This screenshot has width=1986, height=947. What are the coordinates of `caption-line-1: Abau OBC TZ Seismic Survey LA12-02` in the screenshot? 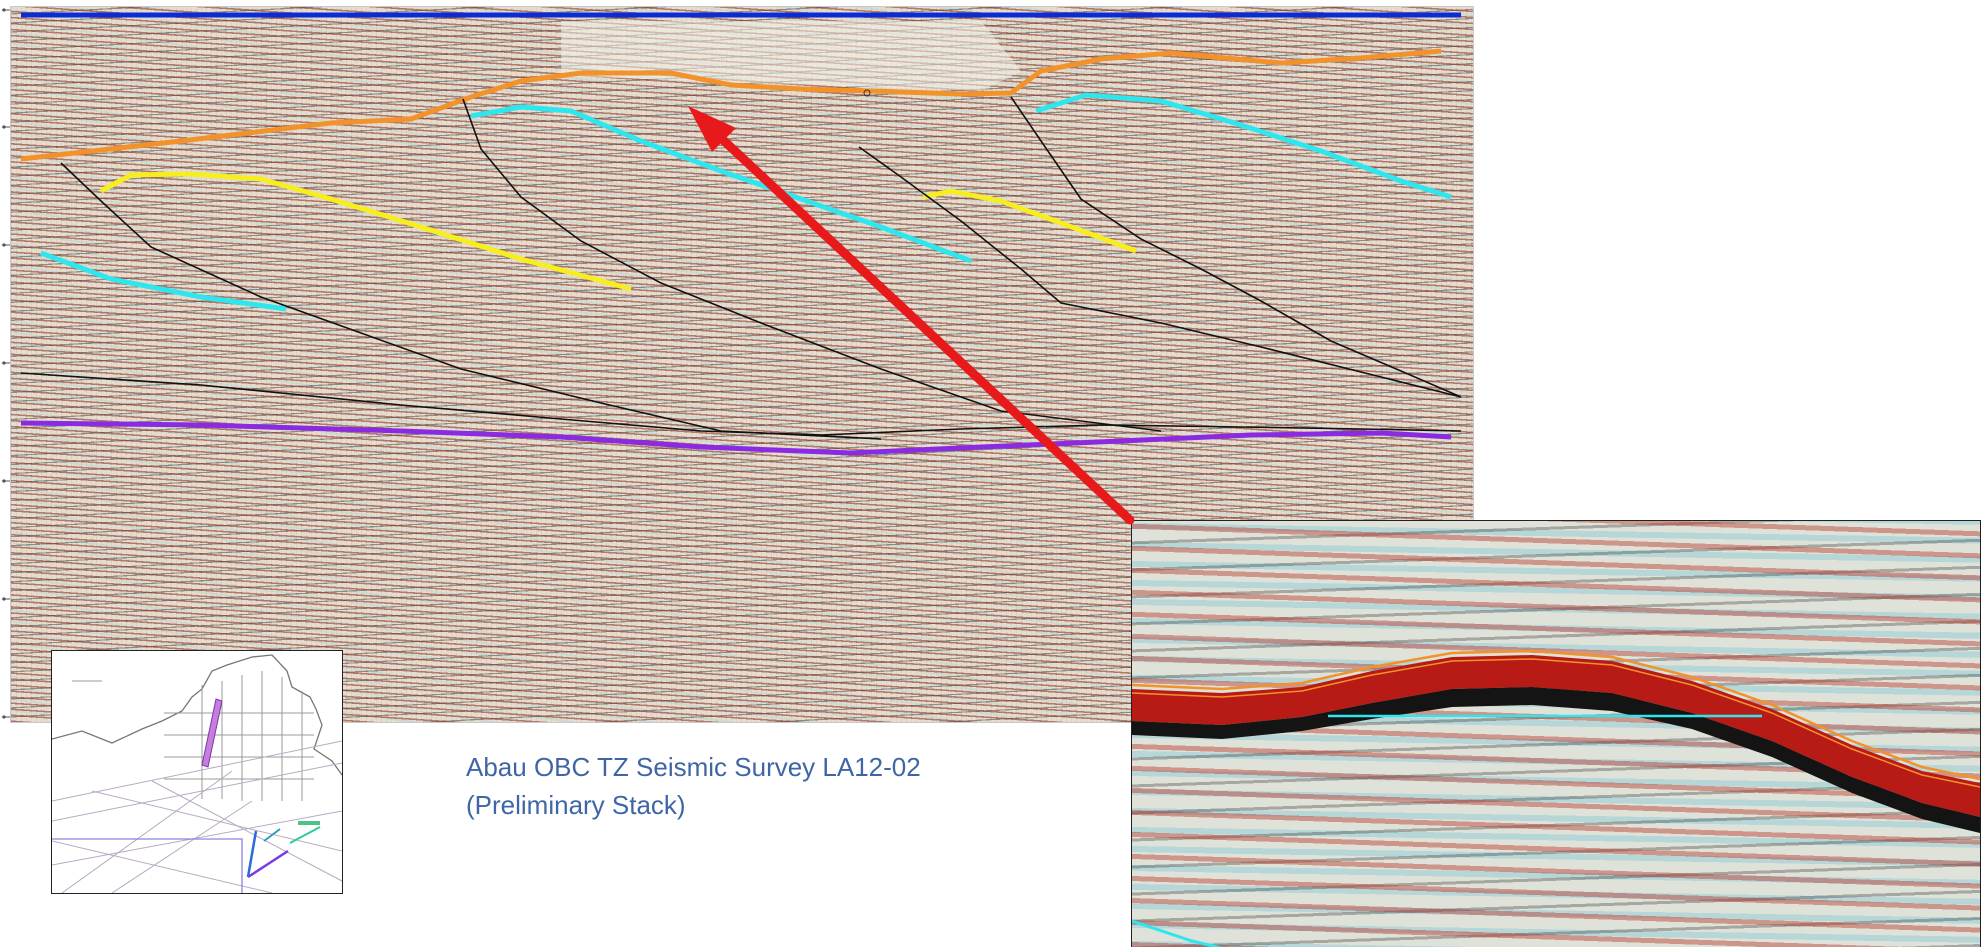 It's located at (693, 767).